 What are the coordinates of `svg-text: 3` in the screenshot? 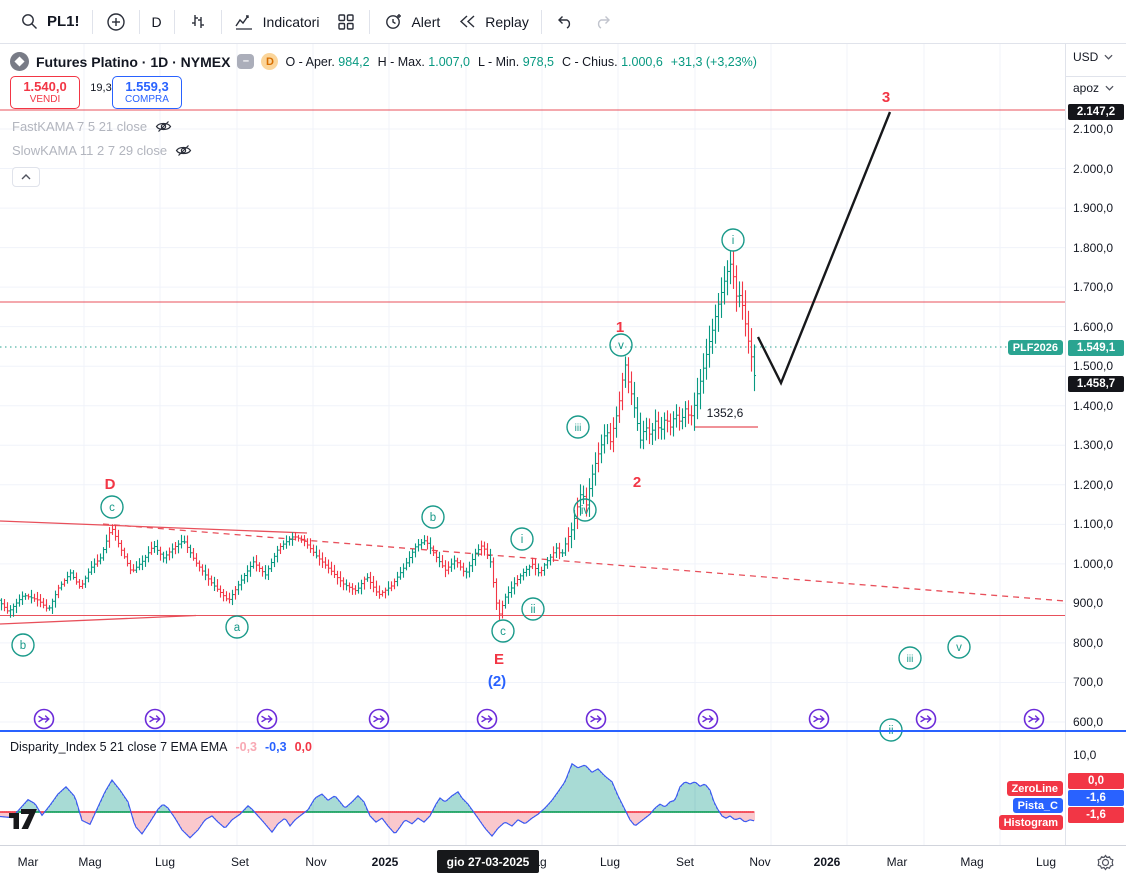 It's located at (886, 97).